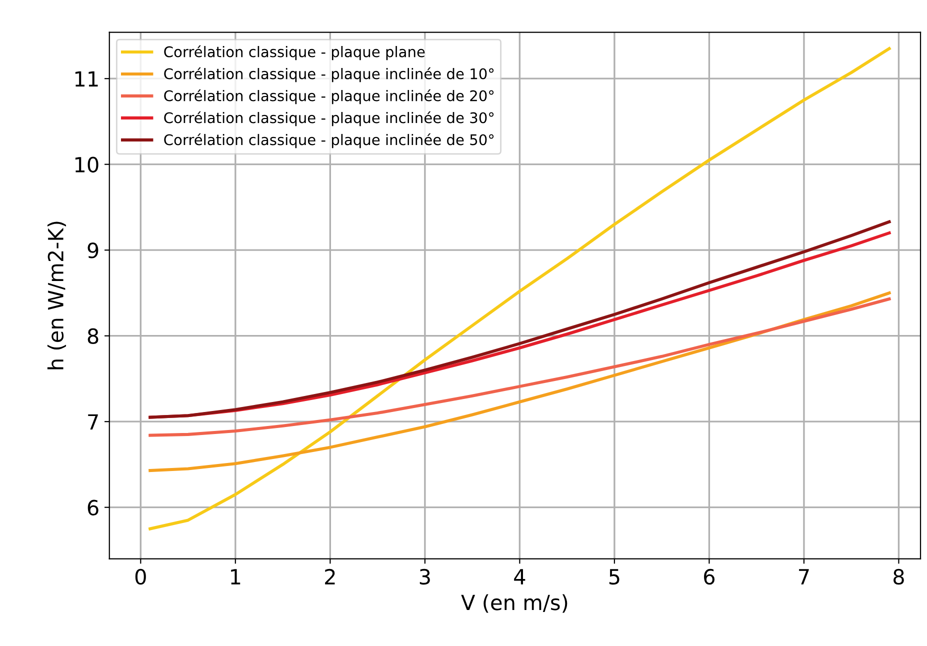 The width and height of the screenshot is (927, 646). What do you see at coordinates (514, 603) in the screenshot?
I see `x-axis-title: V (en m/s)` at bounding box center [514, 603].